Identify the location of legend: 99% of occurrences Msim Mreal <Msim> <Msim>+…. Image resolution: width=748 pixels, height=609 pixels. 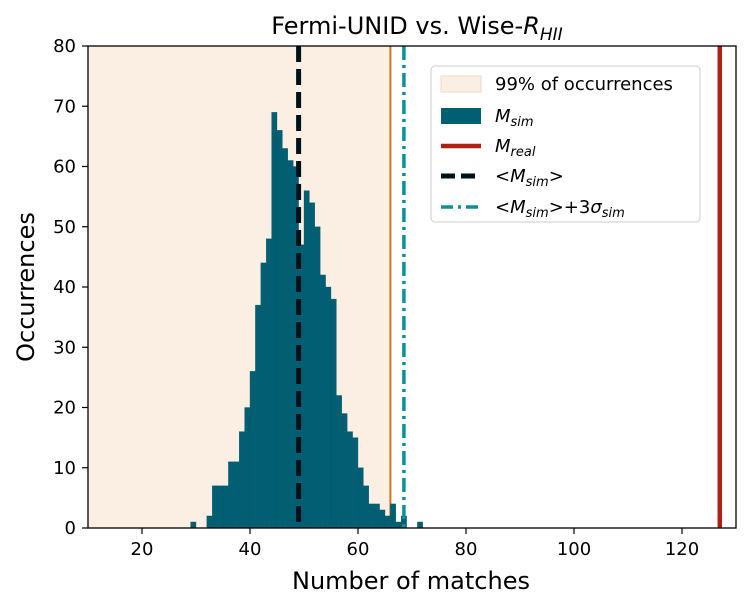
(565, 144).